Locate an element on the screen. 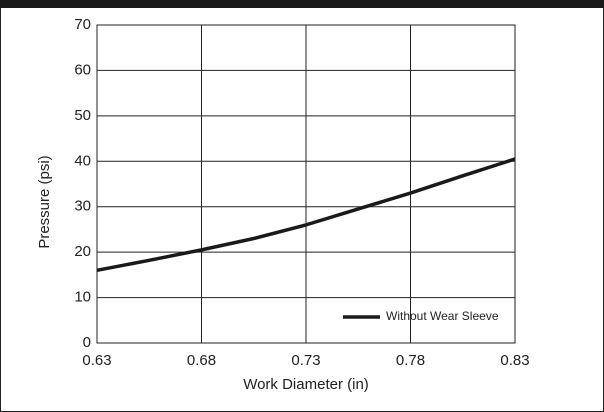 The width and height of the screenshot is (604, 412). x-tick-label: 0.73 is located at coordinates (305, 360).